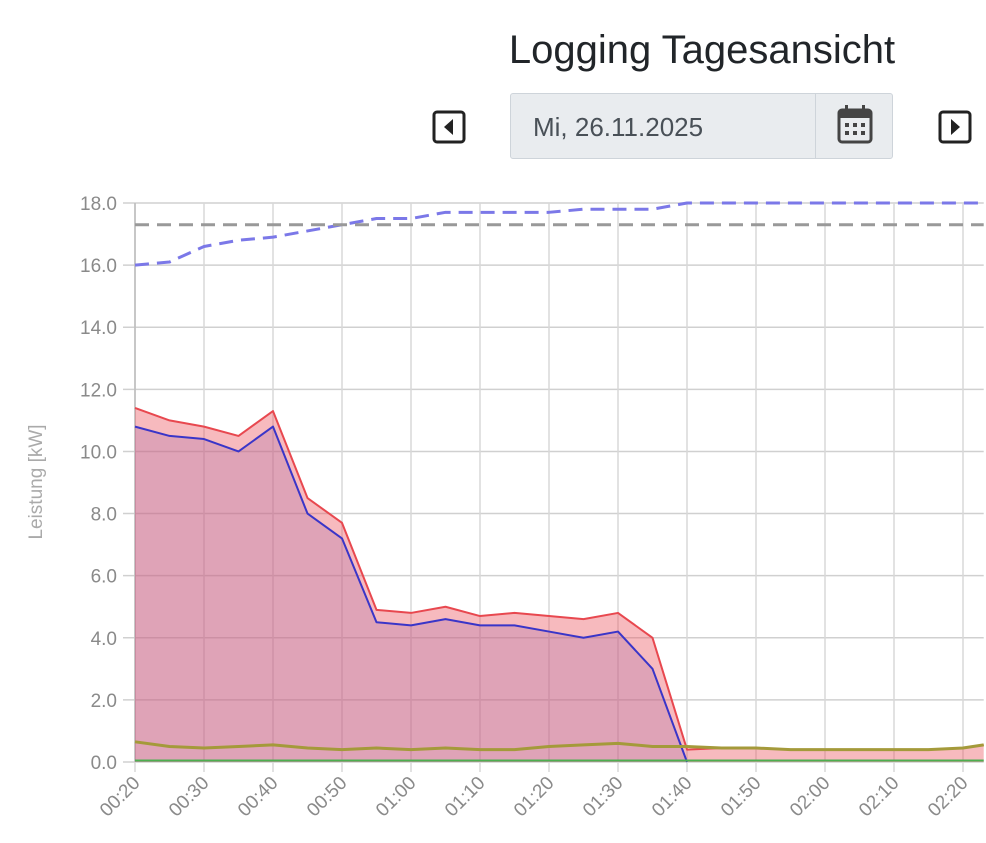 The width and height of the screenshot is (986, 843). What do you see at coordinates (104, 639) in the screenshot?
I see `y-tick-label: 4.0` at bounding box center [104, 639].